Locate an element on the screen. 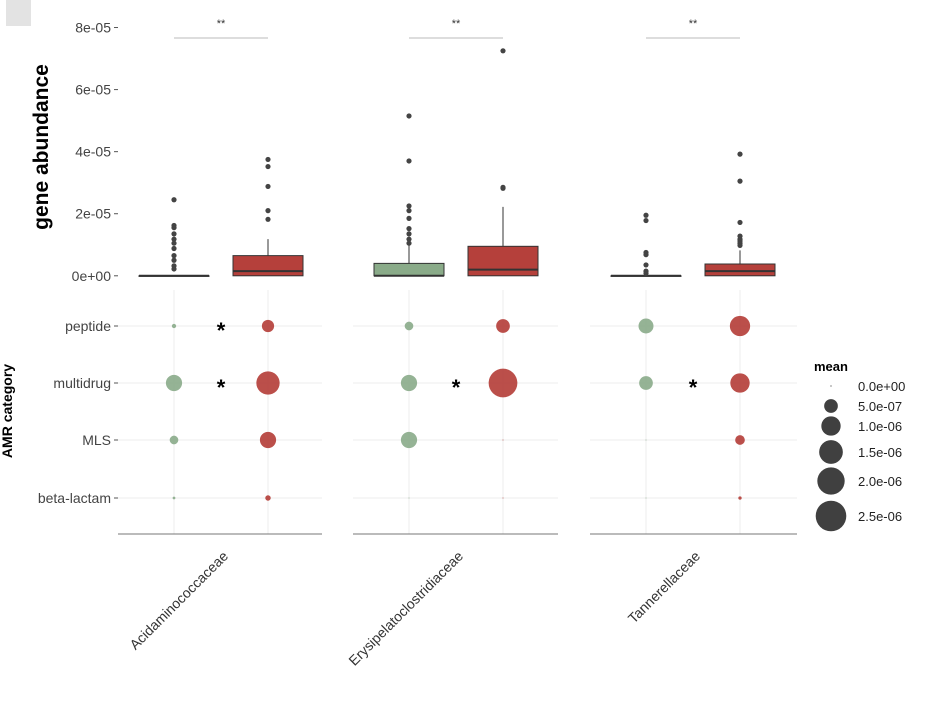  legend-title: mean is located at coordinates (831, 366).